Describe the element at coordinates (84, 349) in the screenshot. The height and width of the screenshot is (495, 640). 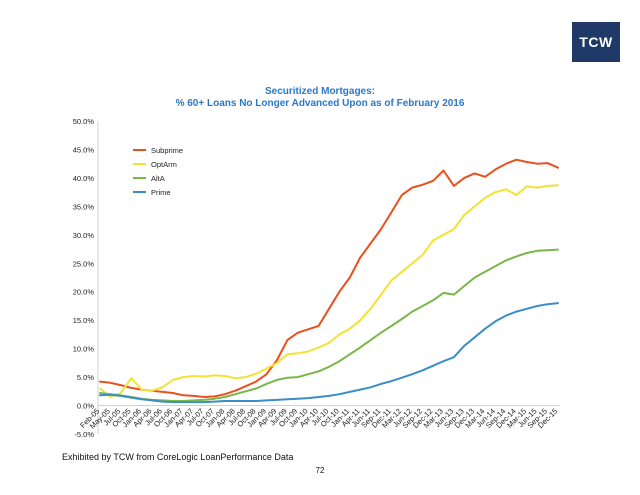
I see `y-tick-label: 10.0%` at that location.